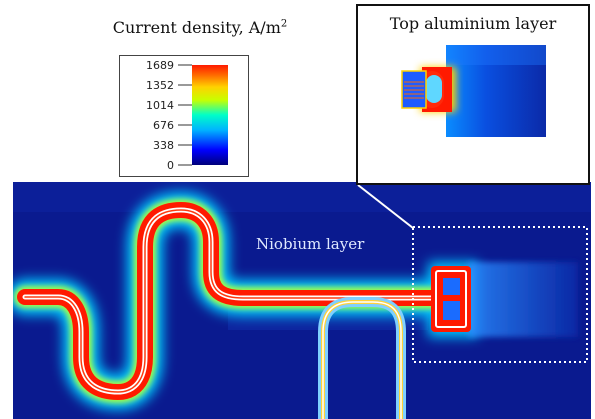 This screenshot has height=419, width=595. I want to click on aluminium-pad, so click(496, 91).